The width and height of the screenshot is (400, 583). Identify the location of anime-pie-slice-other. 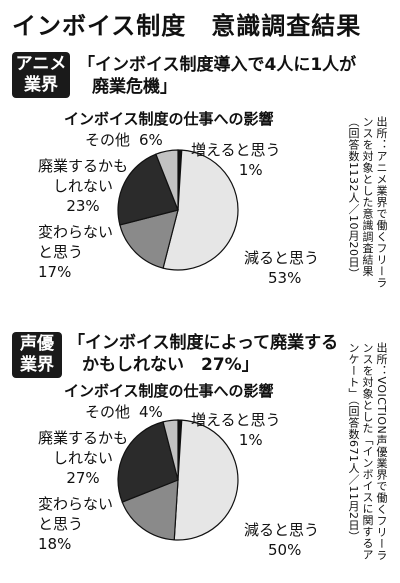
(167, 180).